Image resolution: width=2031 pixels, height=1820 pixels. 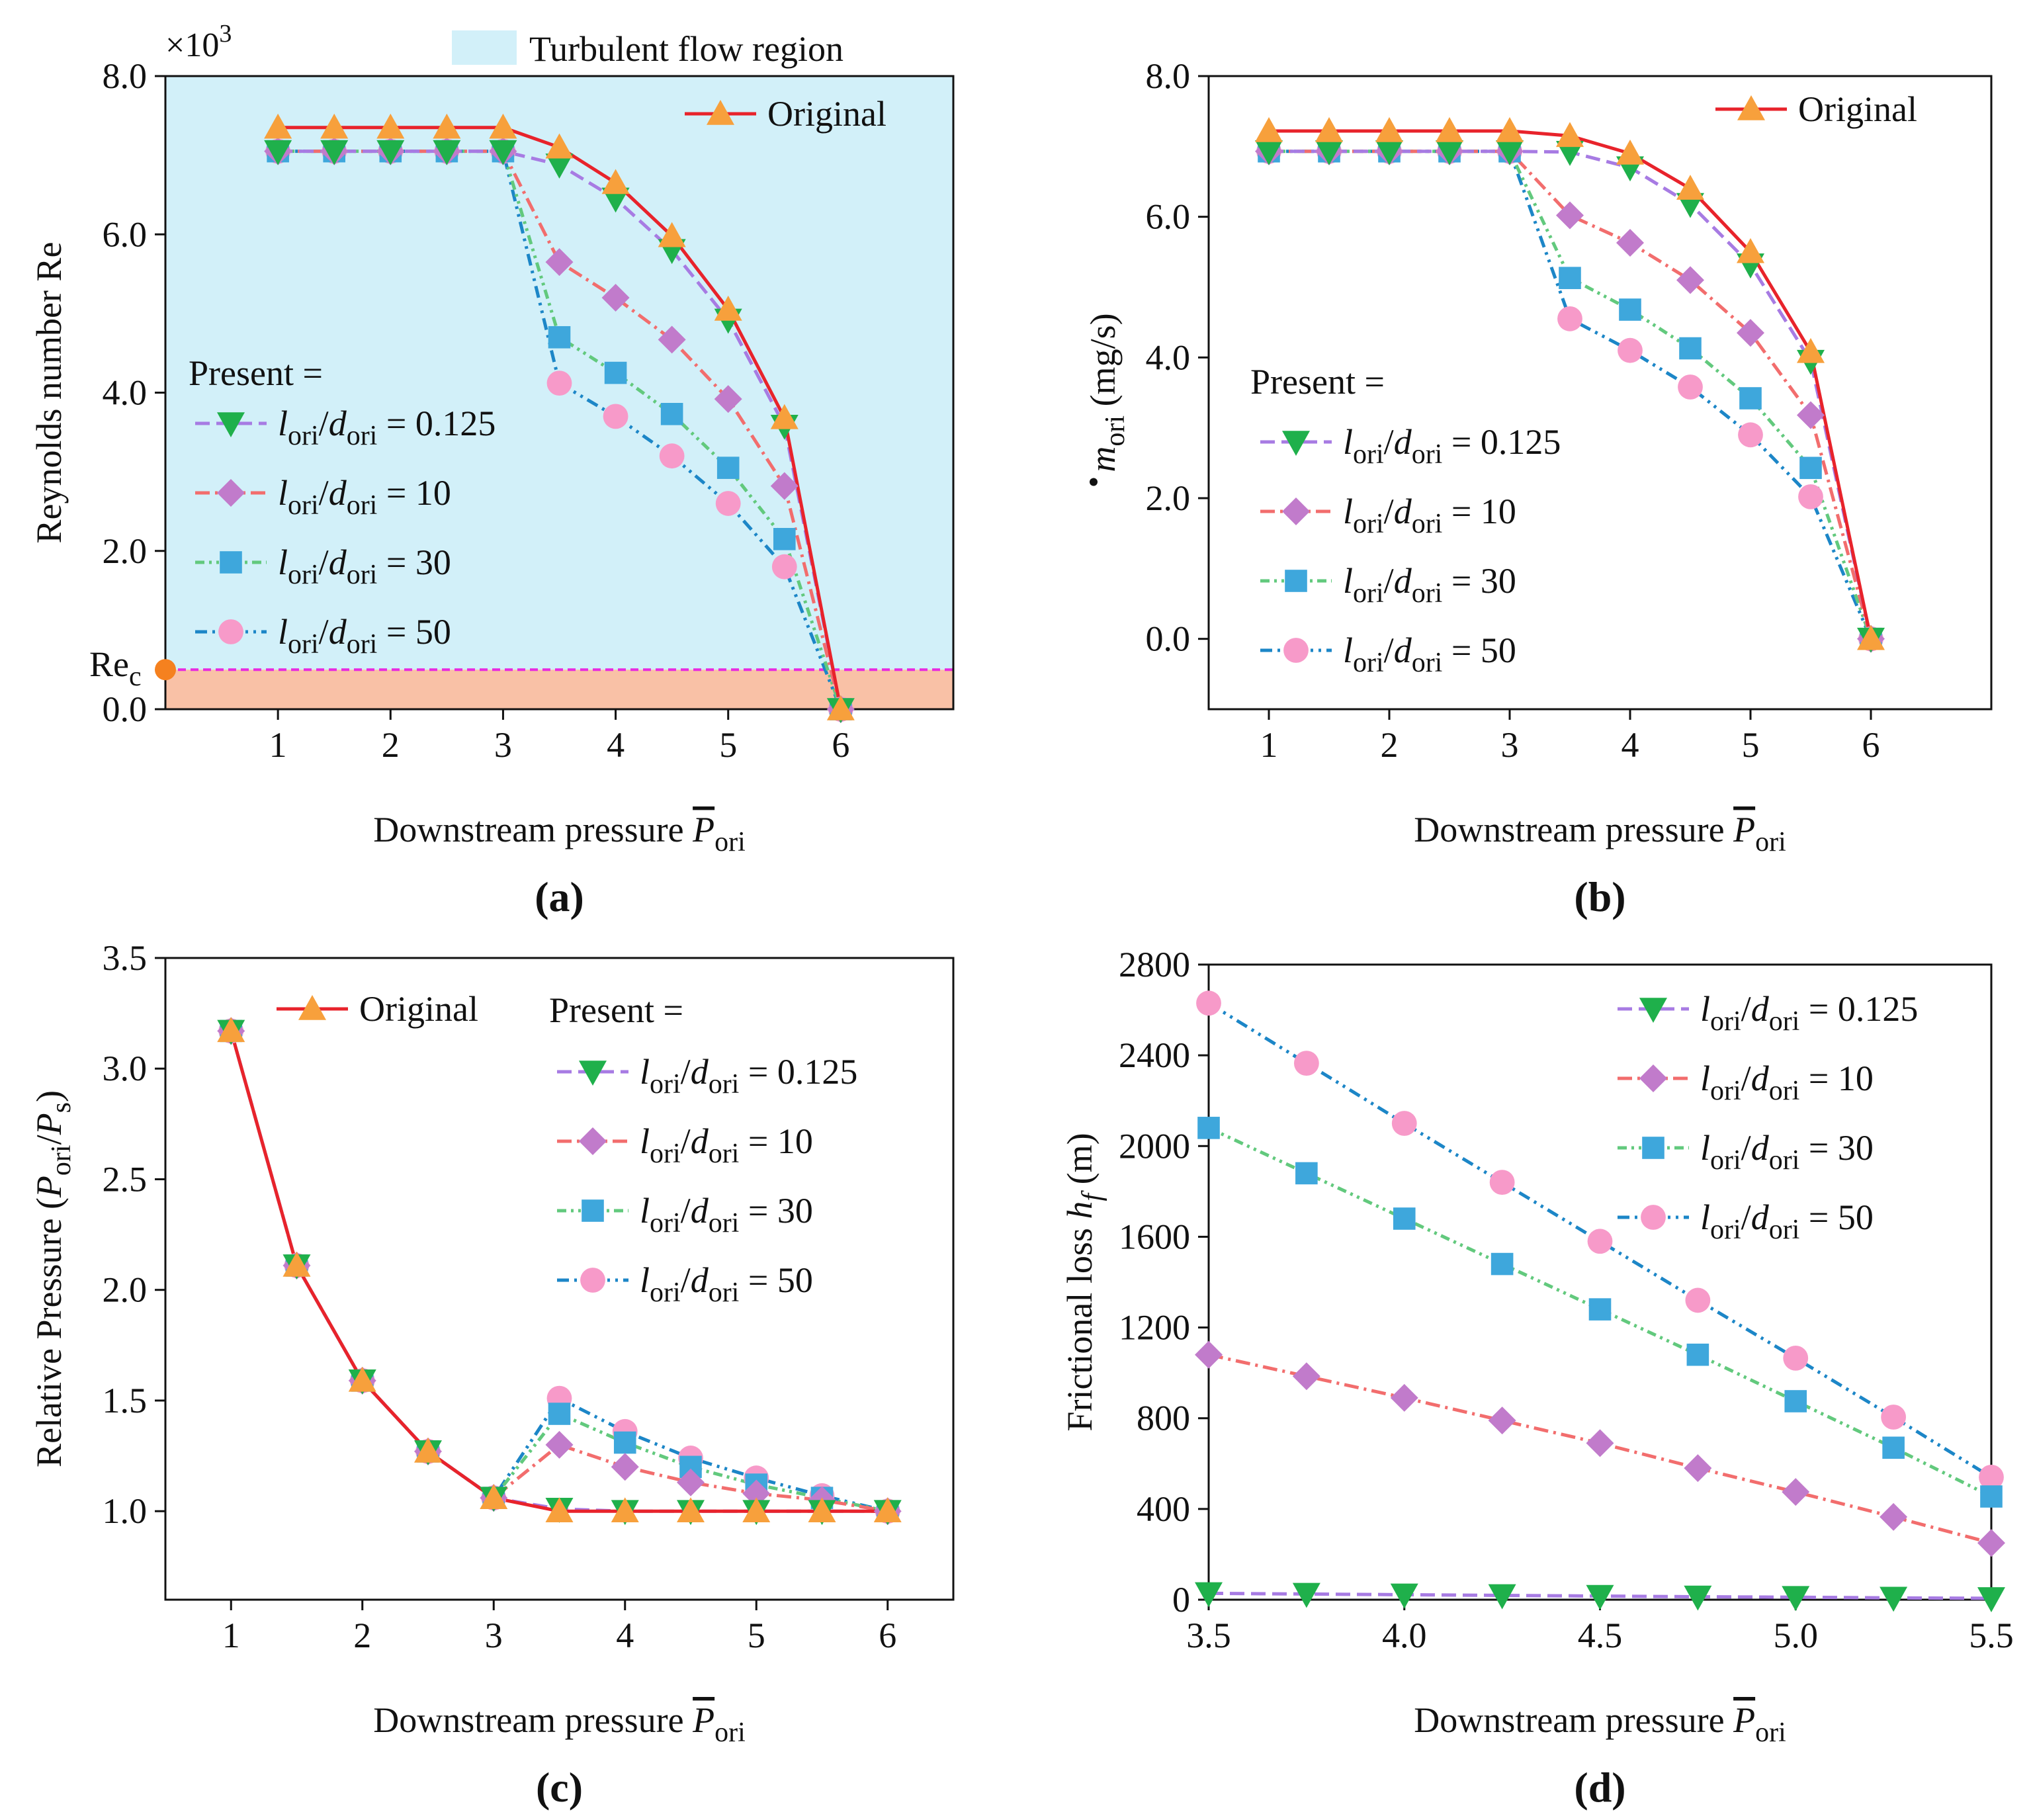 What do you see at coordinates (126, 1511) in the screenshot?
I see `y-tick-label: 1.0` at bounding box center [126, 1511].